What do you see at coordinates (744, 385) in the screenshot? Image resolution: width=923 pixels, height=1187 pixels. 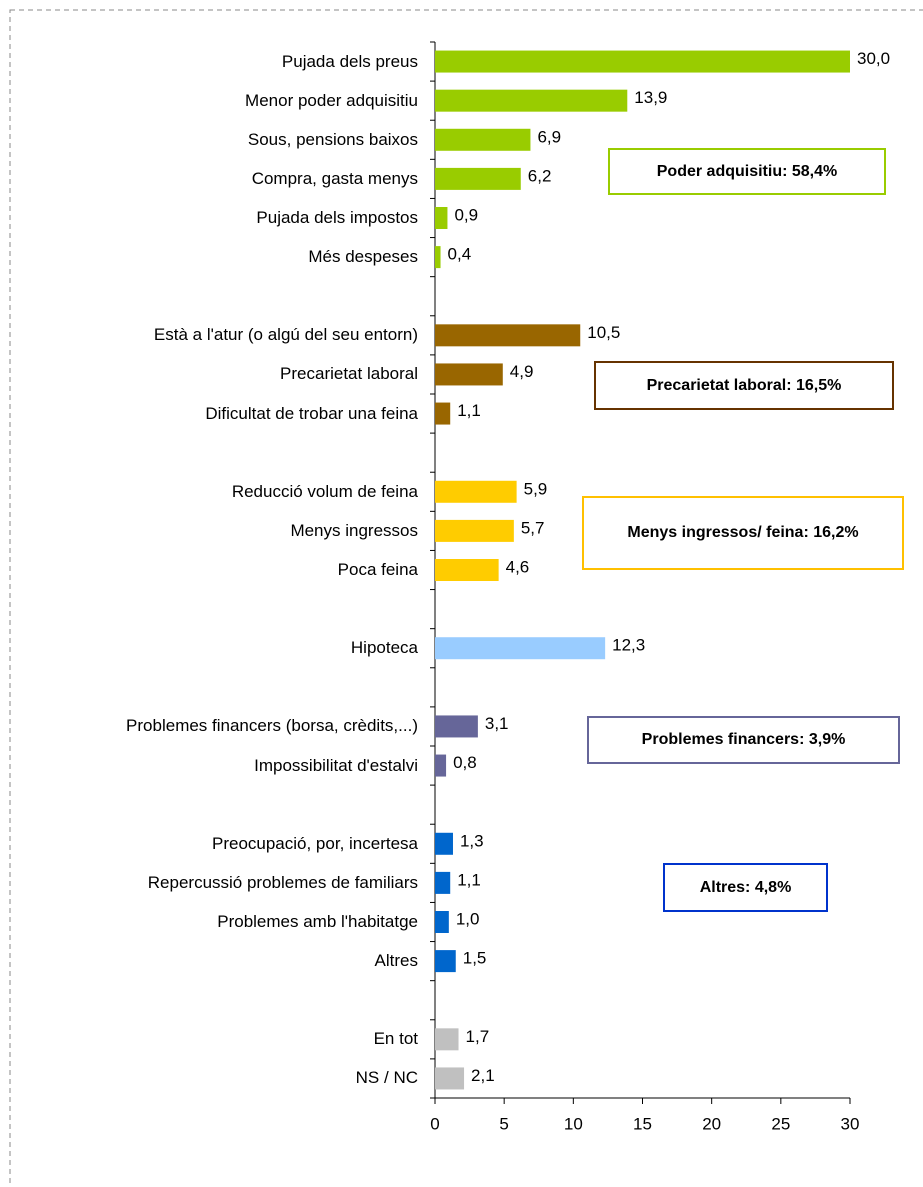 I see `annotation: Precarietat laboral: 16,5%` at bounding box center [744, 385].